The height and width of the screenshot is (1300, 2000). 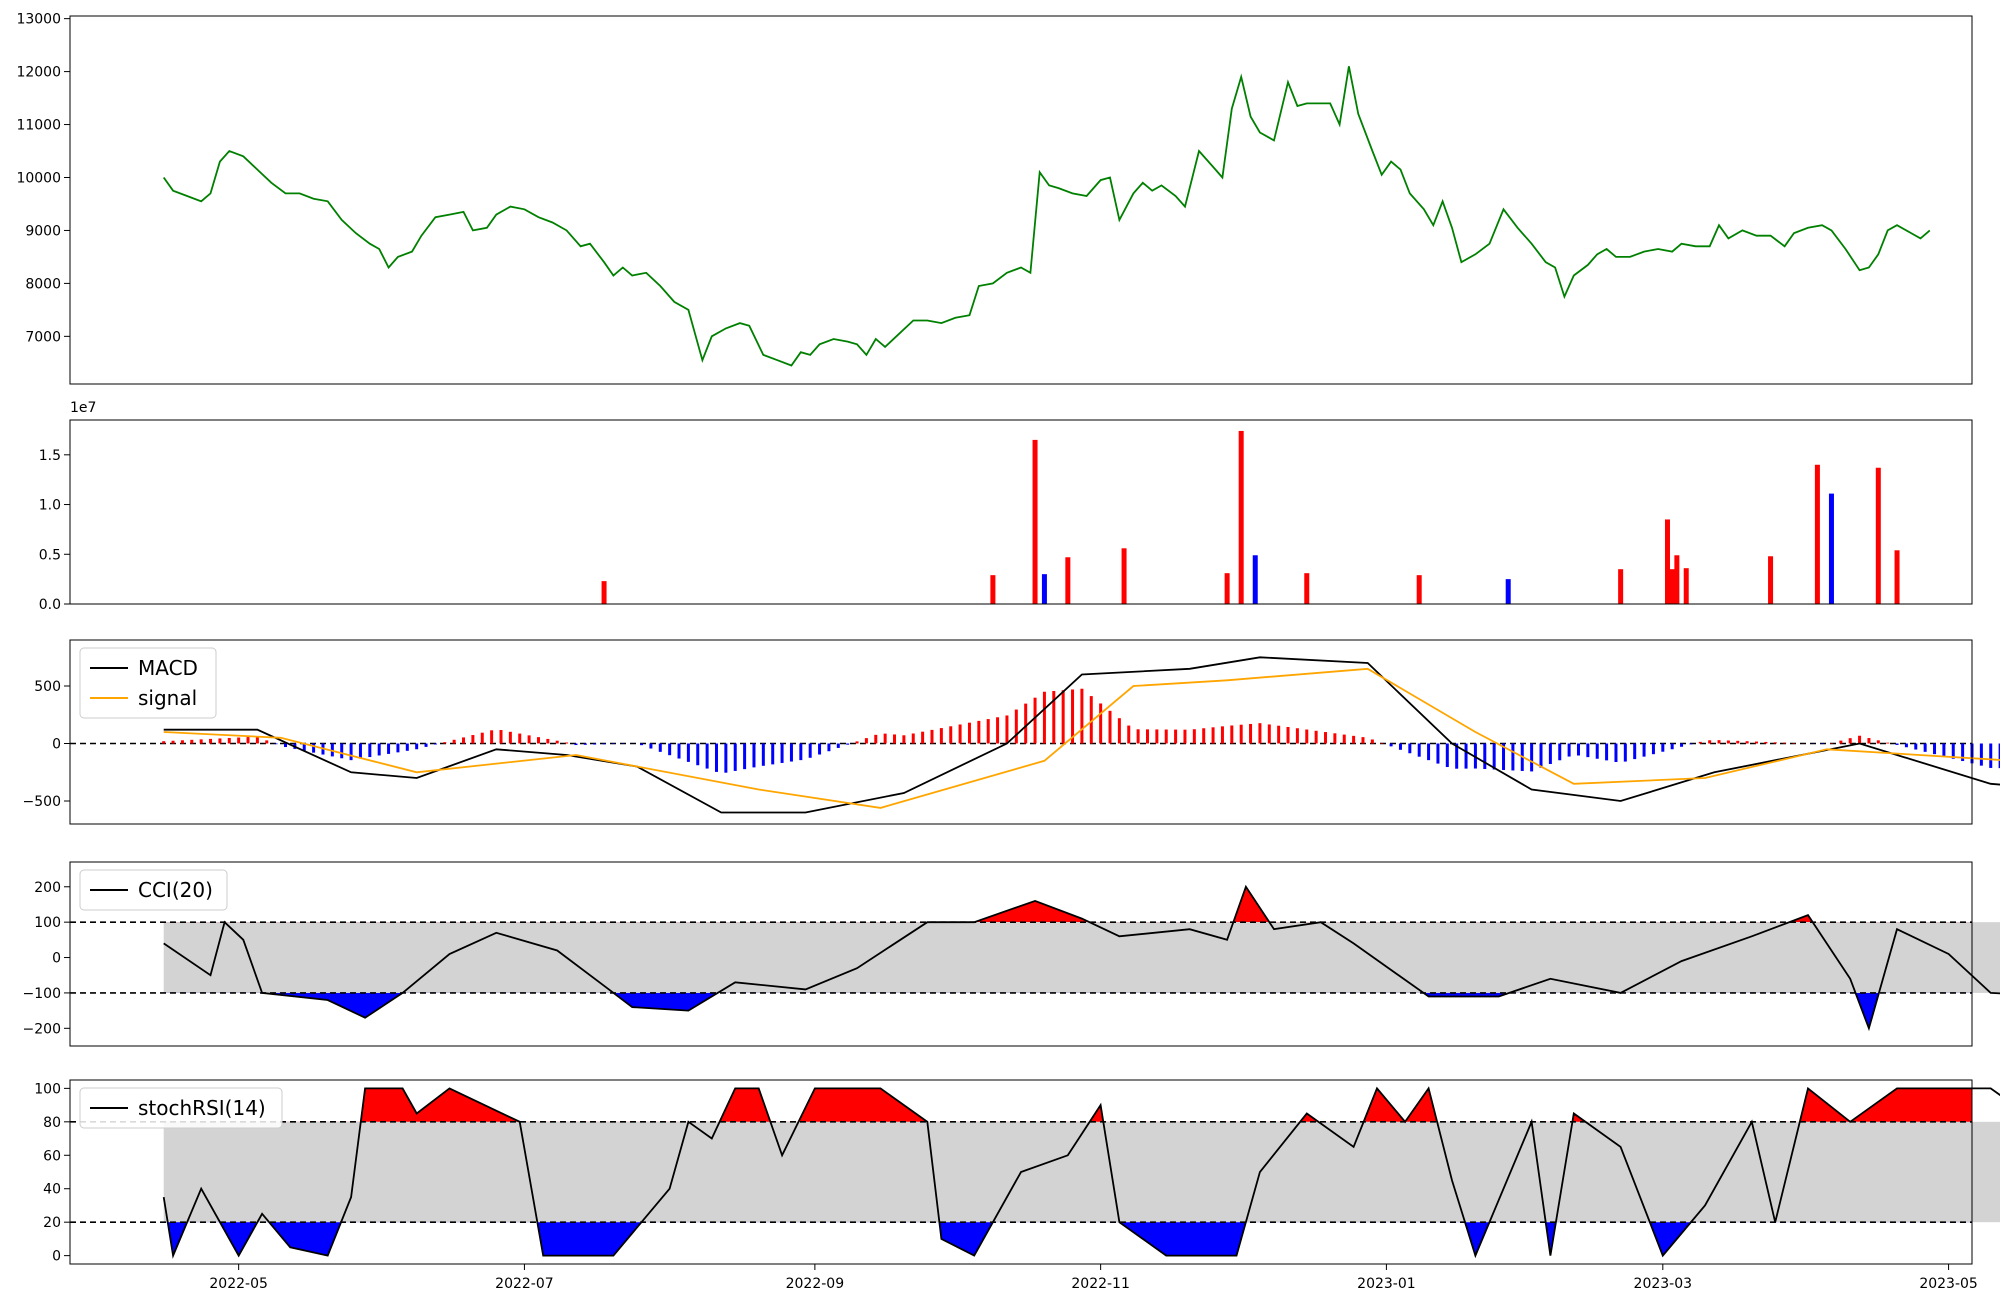 What do you see at coordinates (43, 337) in the screenshot?
I see `y-tick-label: 7000` at bounding box center [43, 337].